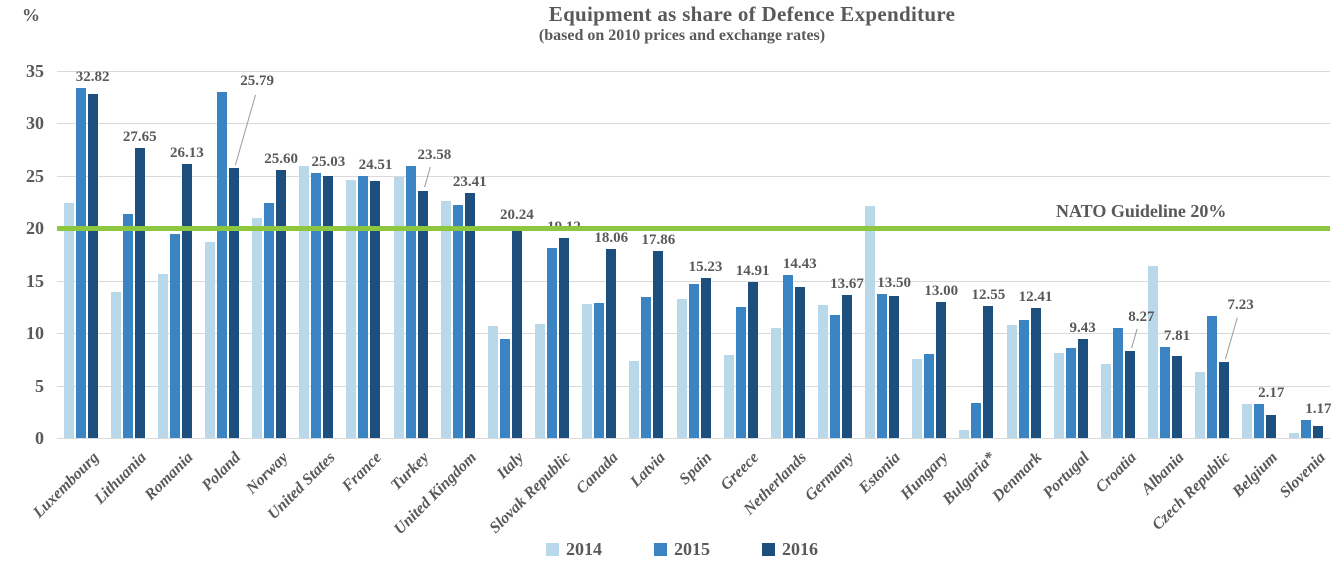  I want to click on bar-2015-canada, so click(599, 370).